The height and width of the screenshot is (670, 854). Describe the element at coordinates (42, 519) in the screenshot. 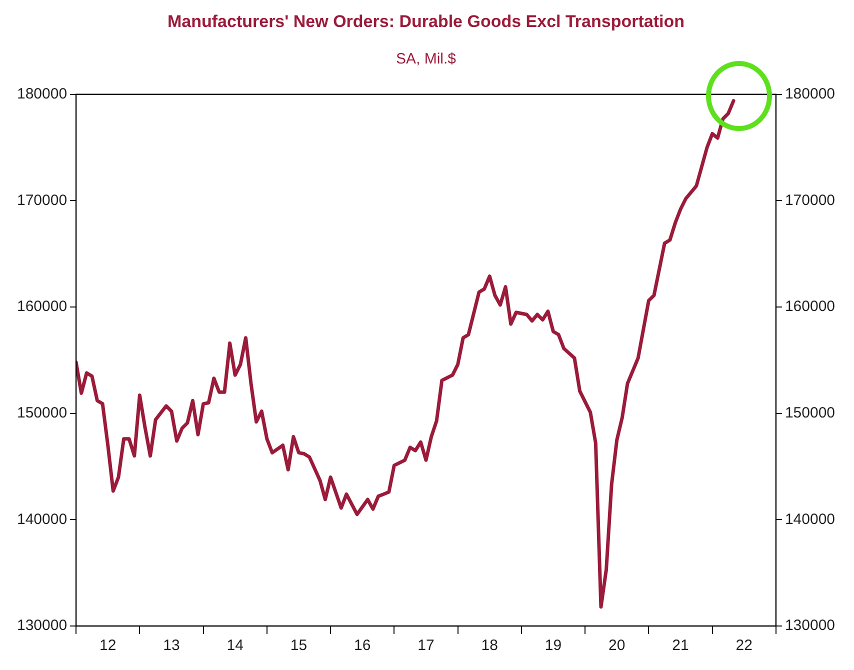

I see `y-tick-label: 140000` at that location.